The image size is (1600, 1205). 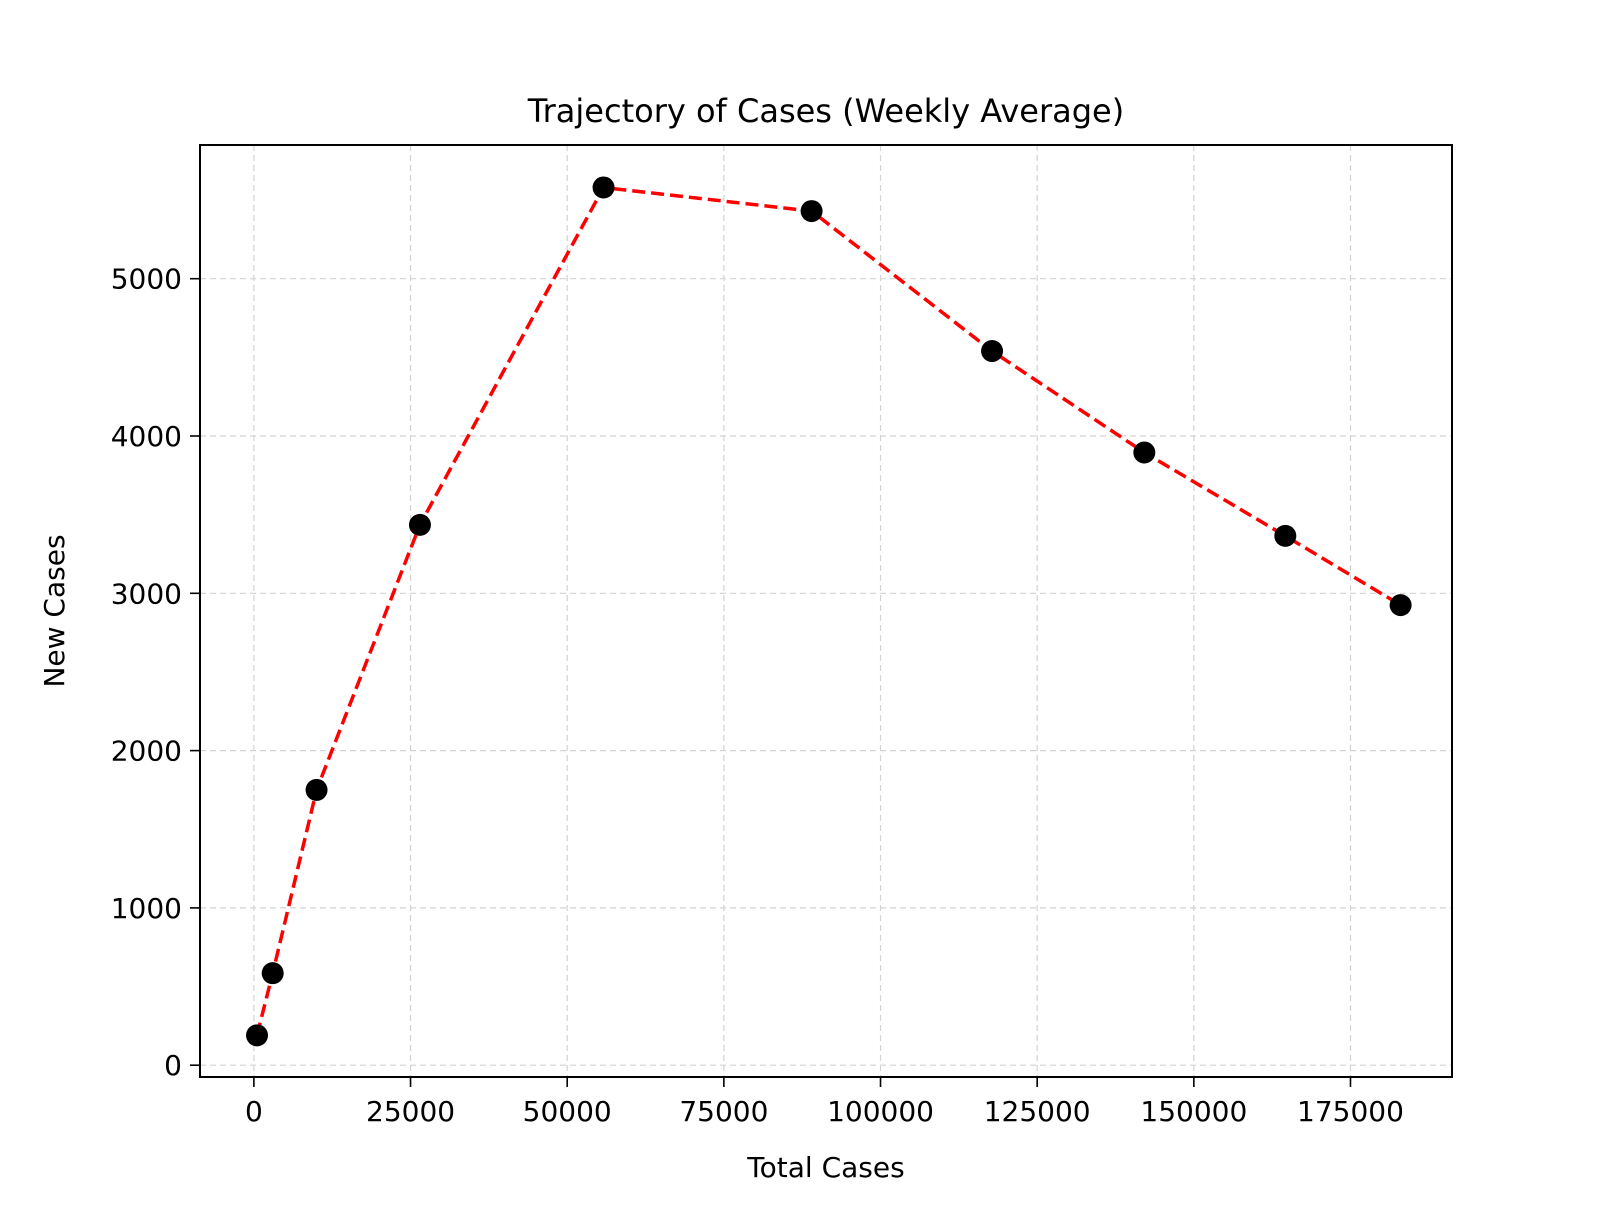 What do you see at coordinates (173, 1065) in the screenshot?
I see `y-tick-label: 0` at bounding box center [173, 1065].